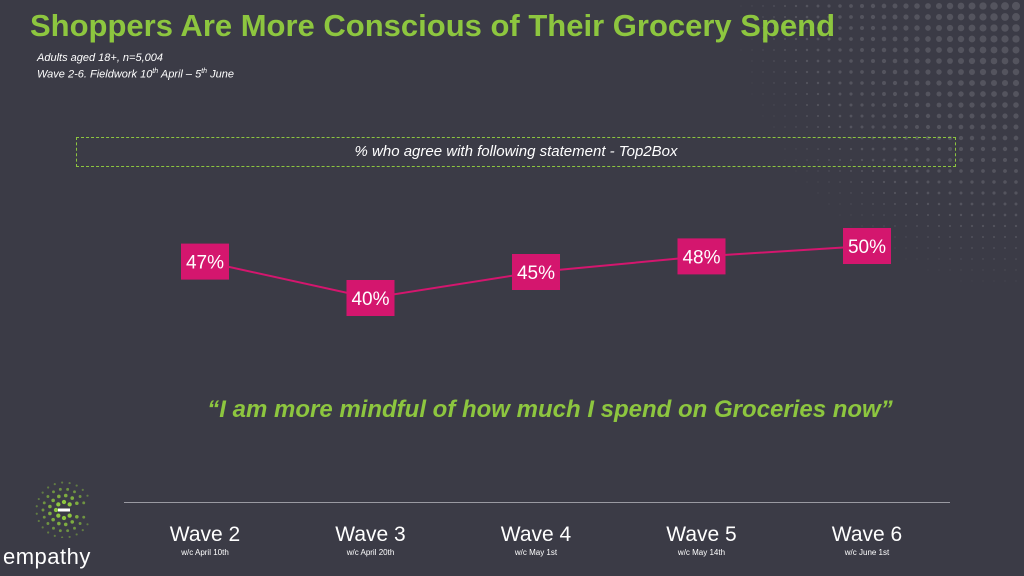 This screenshot has width=1024, height=576. I want to click on wave-label: Wave 3, so click(370, 534).